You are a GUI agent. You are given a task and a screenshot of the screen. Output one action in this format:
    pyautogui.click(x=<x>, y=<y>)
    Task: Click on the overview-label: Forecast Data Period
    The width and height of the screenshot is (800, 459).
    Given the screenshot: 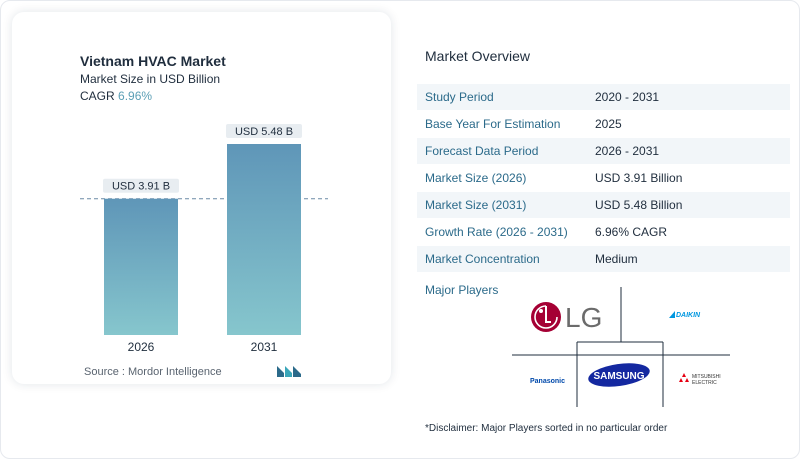 What is the action you would take?
    pyautogui.click(x=482, y=151)
    